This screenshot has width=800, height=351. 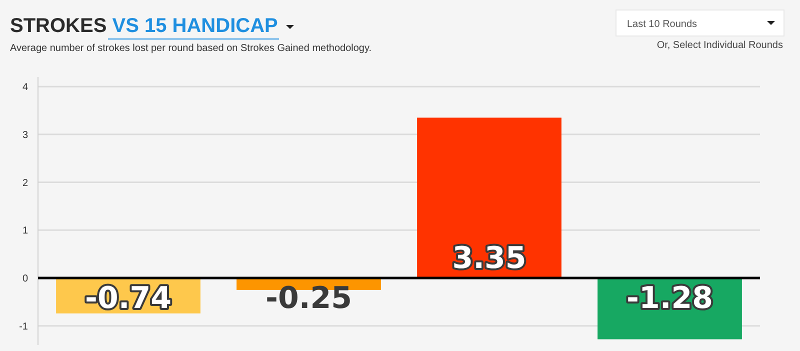 I want to click on y-tick-label: 2, so click(x=25, y=183).